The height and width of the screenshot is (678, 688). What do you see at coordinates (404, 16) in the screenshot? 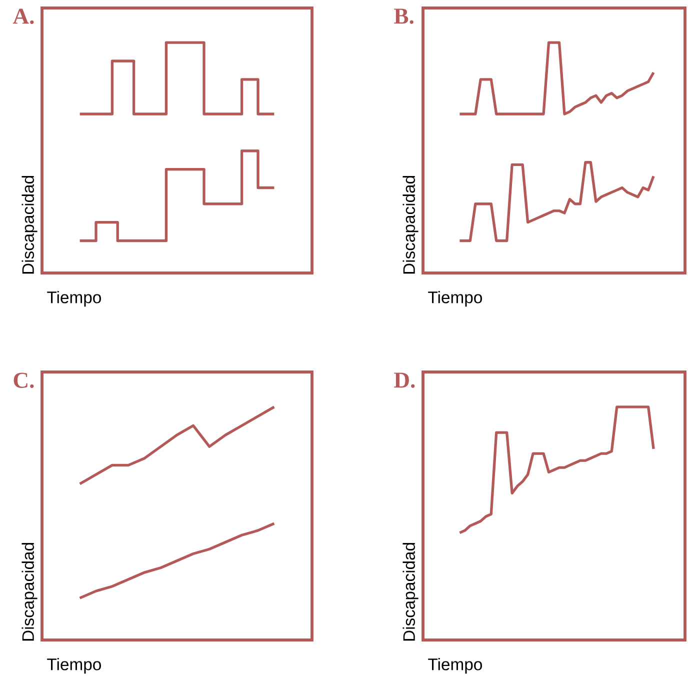
I see `chart-title: B.` at bounding box center [404, 16].